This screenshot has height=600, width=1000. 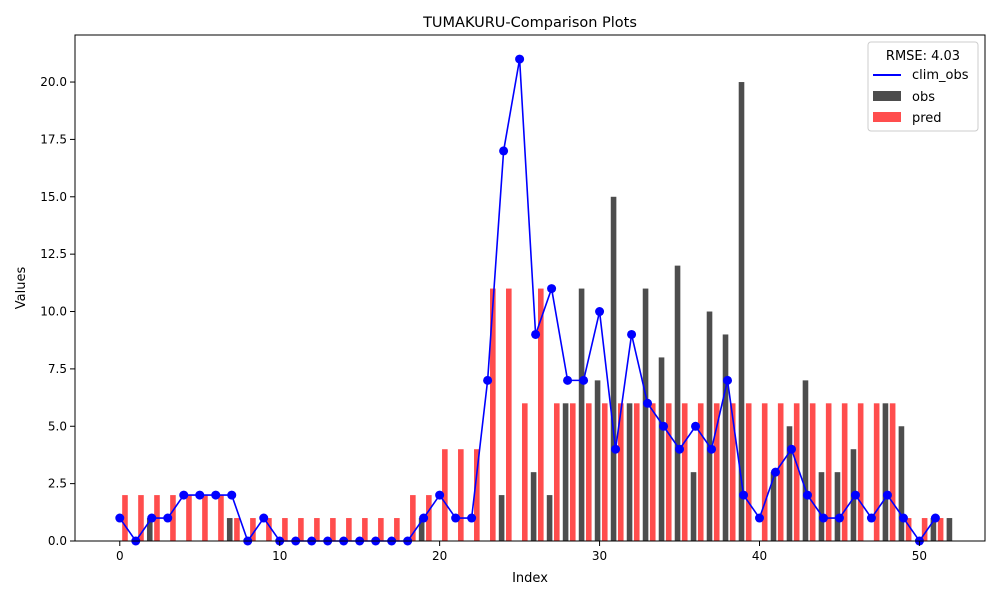 What do you see at coordinates (53, 197) in the screenshot?
I see `y-tick-label: 15.0` at bounding box center [53, 197].